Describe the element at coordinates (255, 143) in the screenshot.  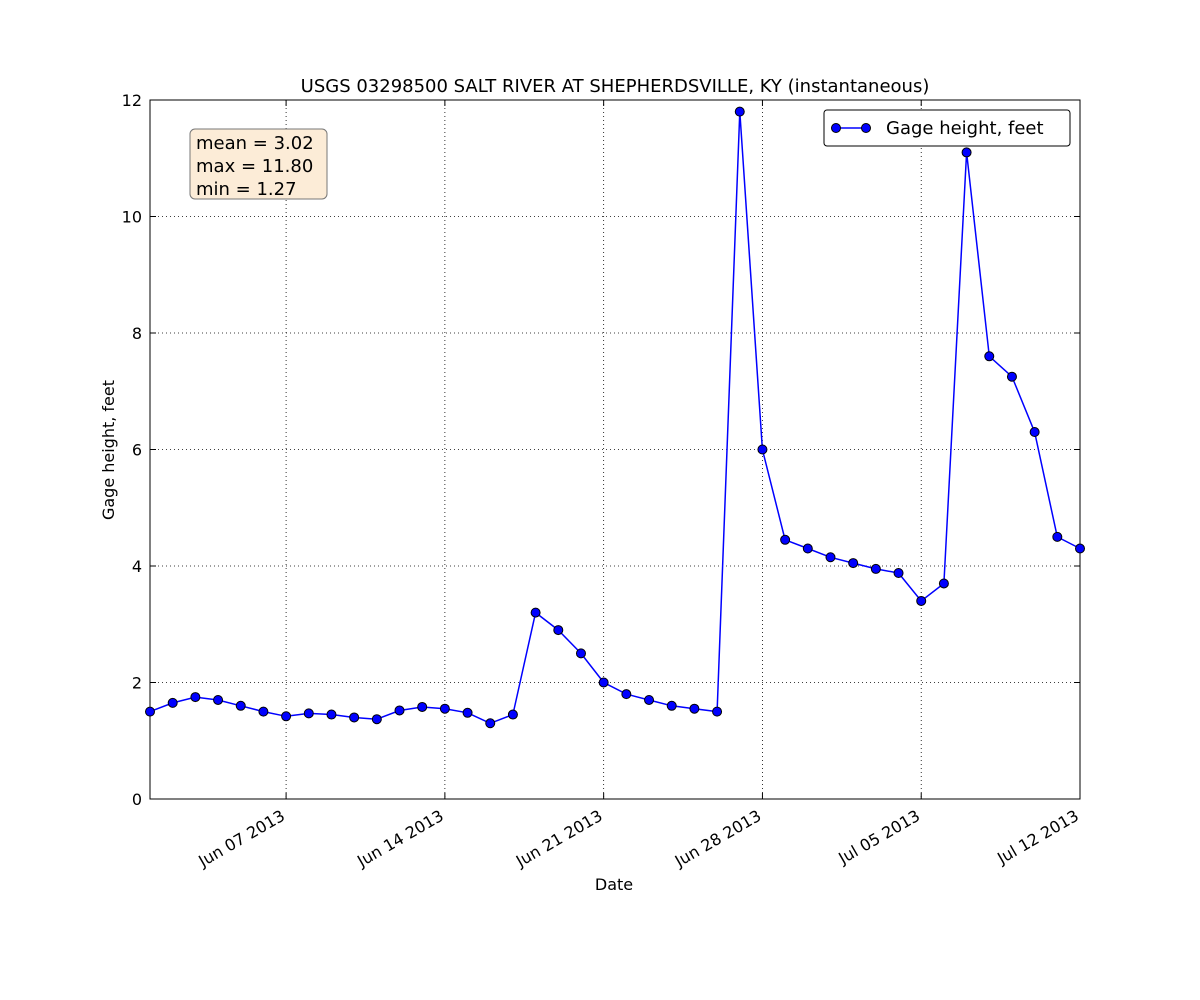
I see `stats-text: mean = 3.02` at that location.